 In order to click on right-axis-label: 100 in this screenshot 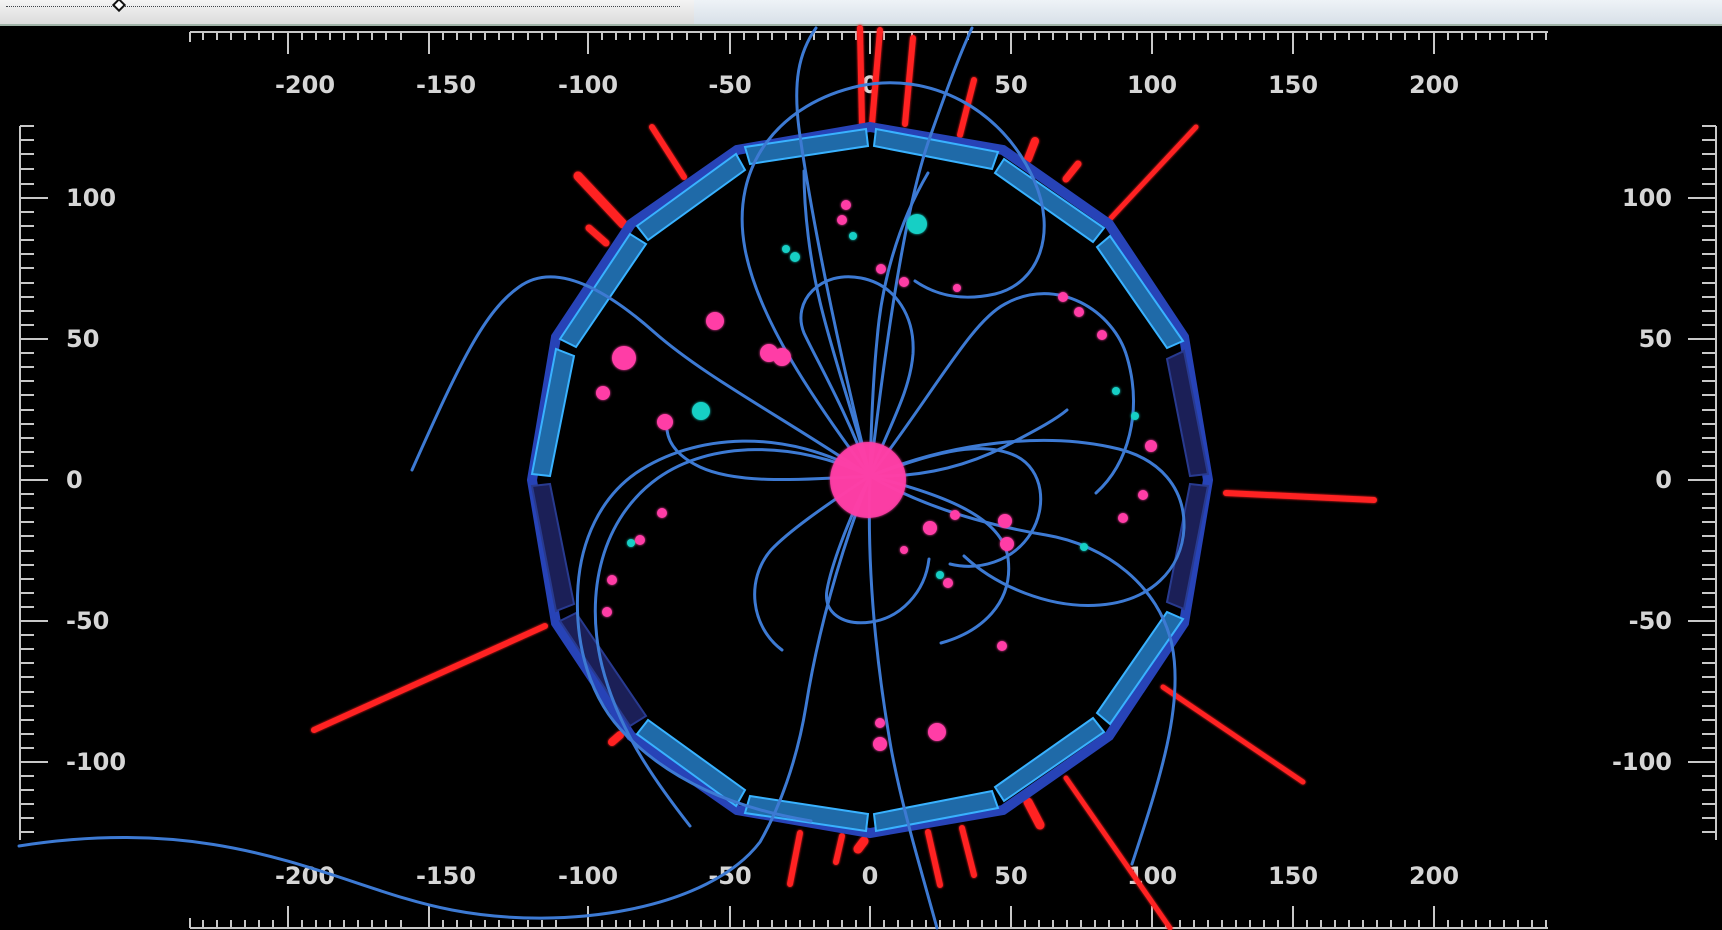, I will do `click(1647, 198)`.